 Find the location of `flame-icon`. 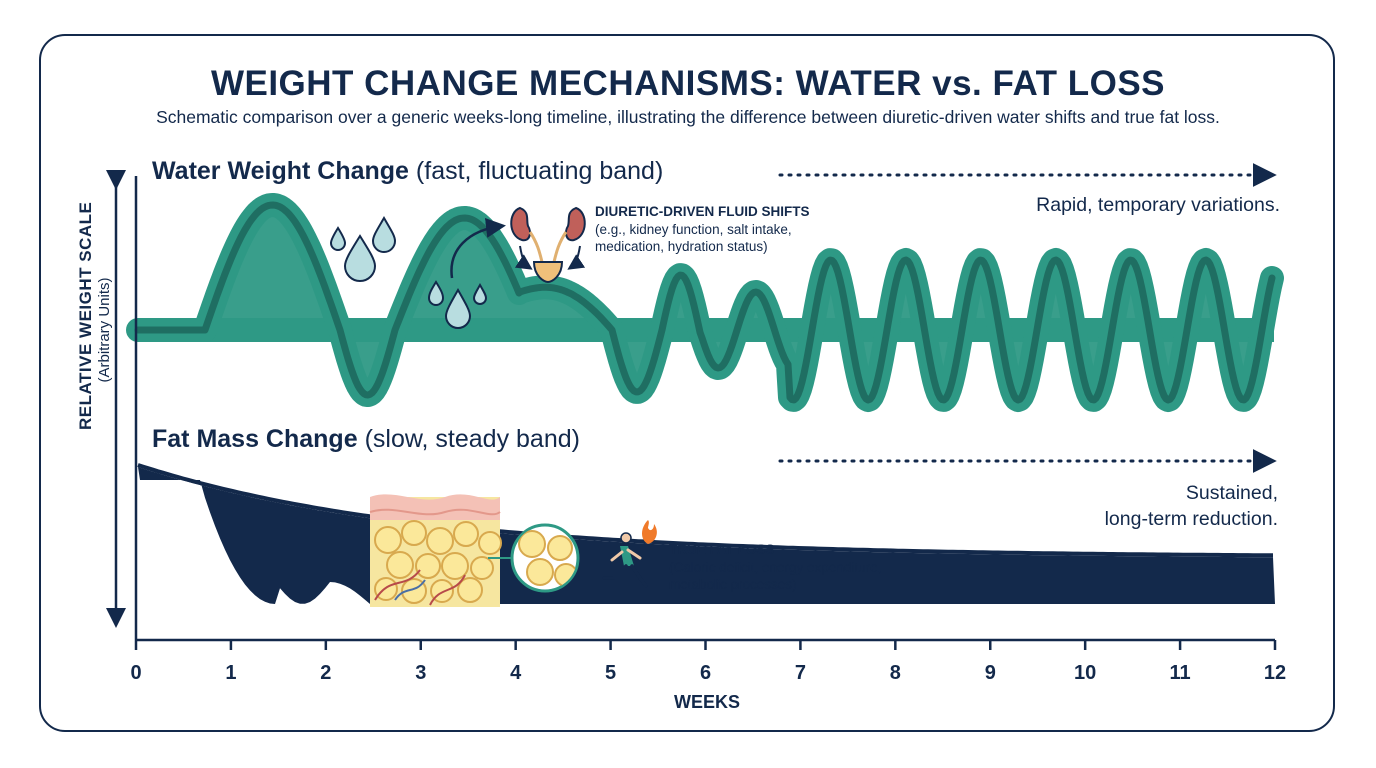

flame-icon is located at coordinates (649, 532).